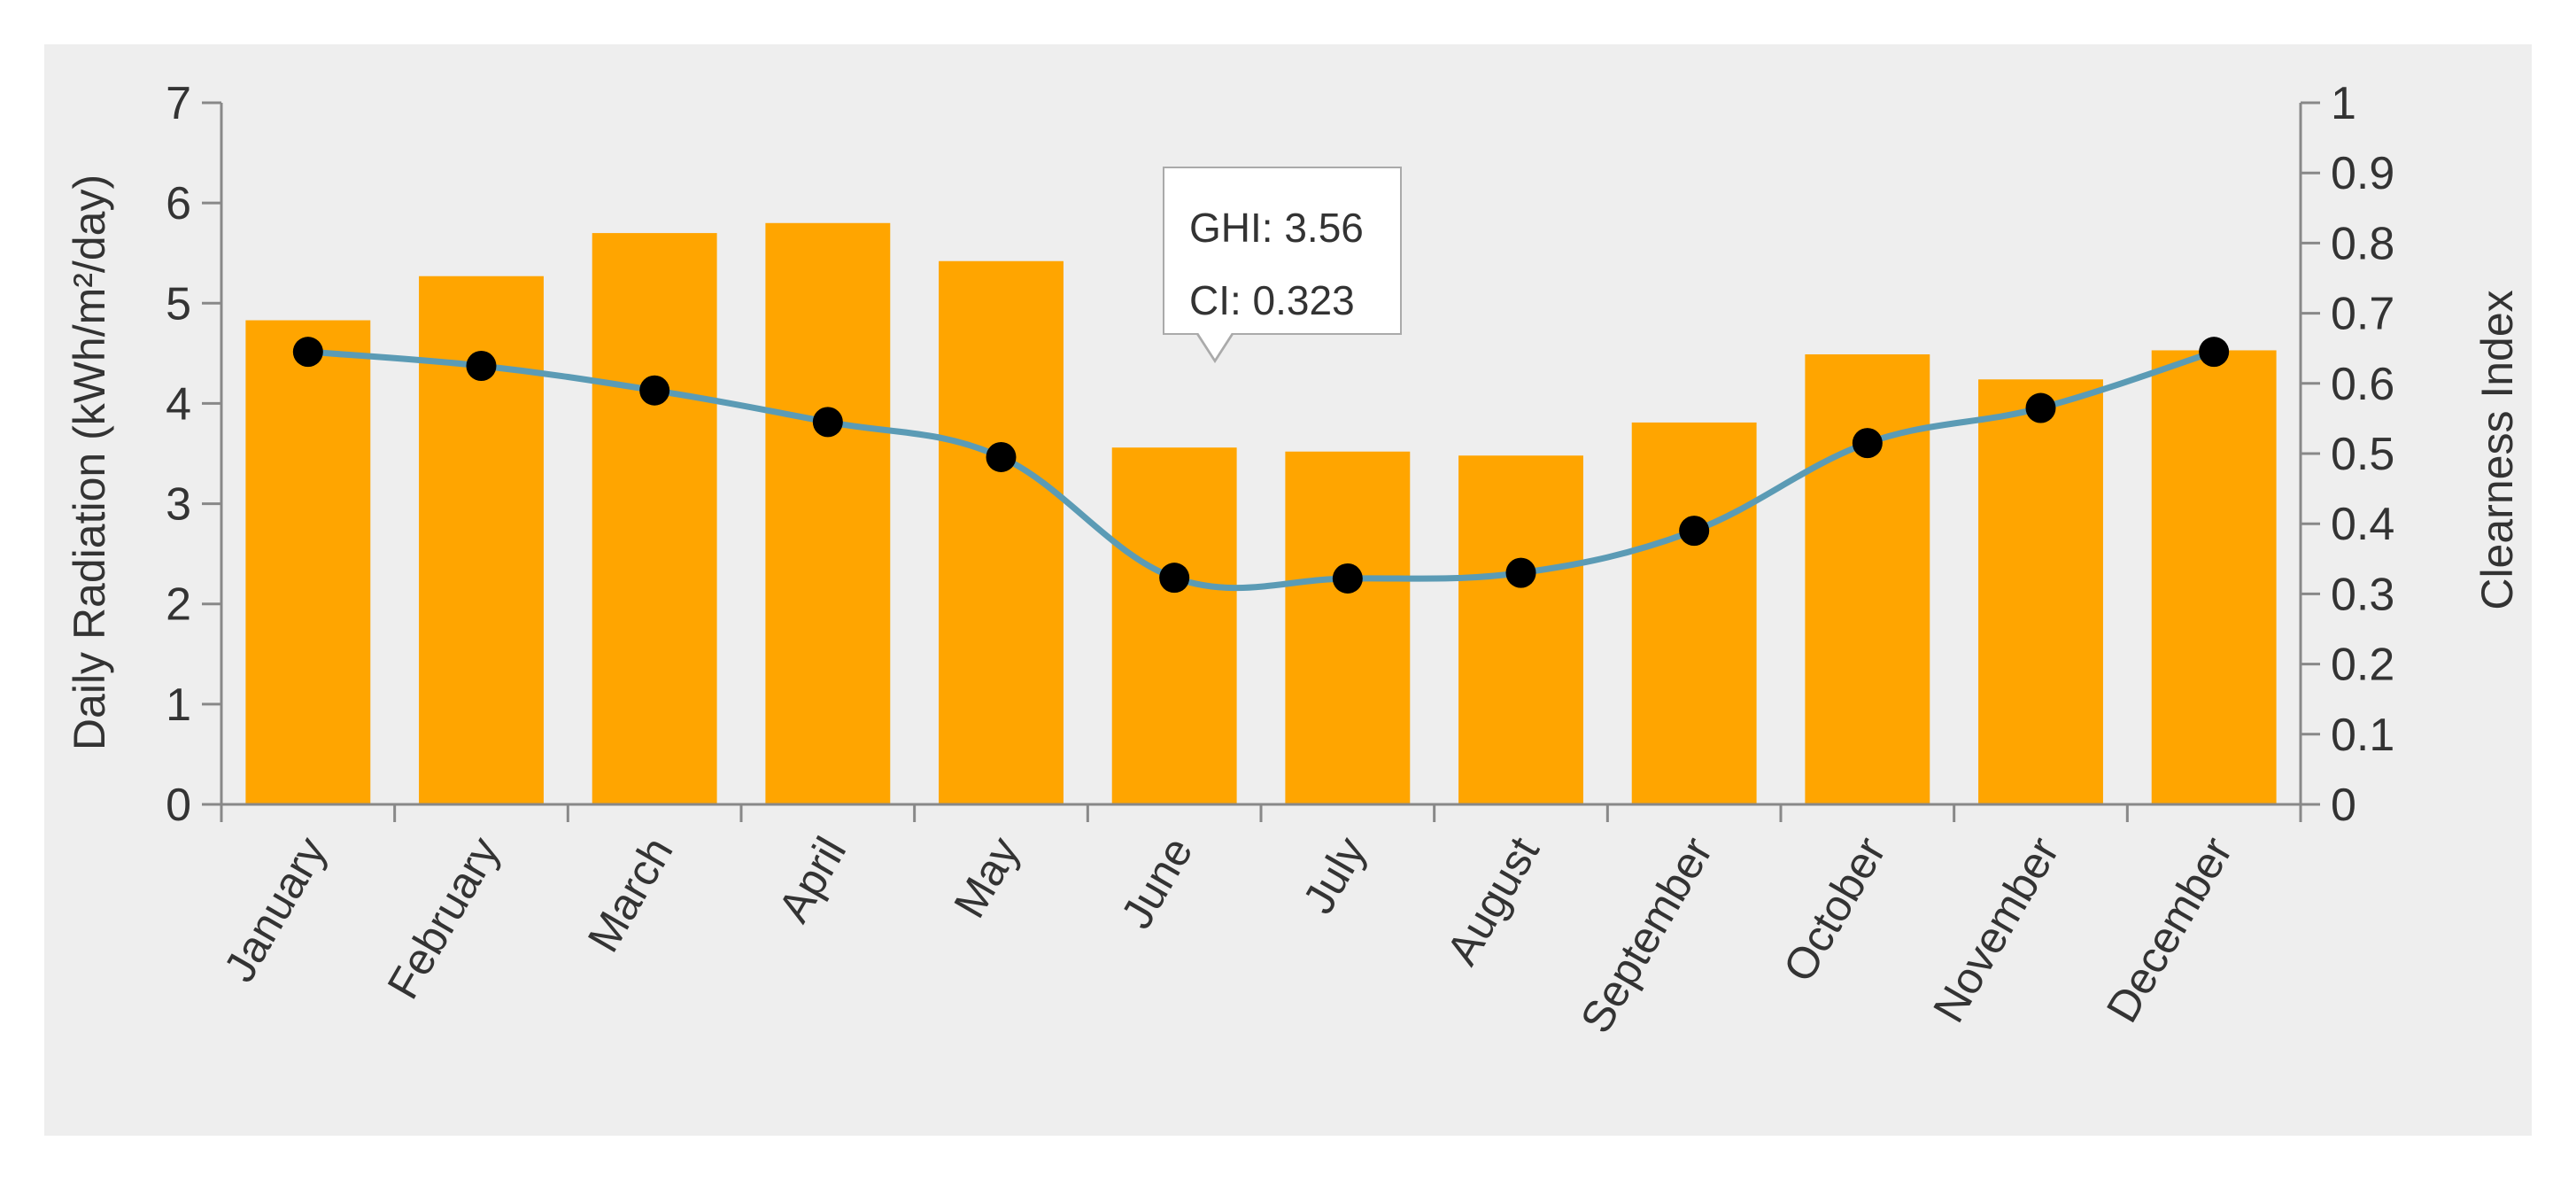 The width and height of the screenshot is (2576, 1180). I want to click on x-tick-label: August, so click(1493, 900).